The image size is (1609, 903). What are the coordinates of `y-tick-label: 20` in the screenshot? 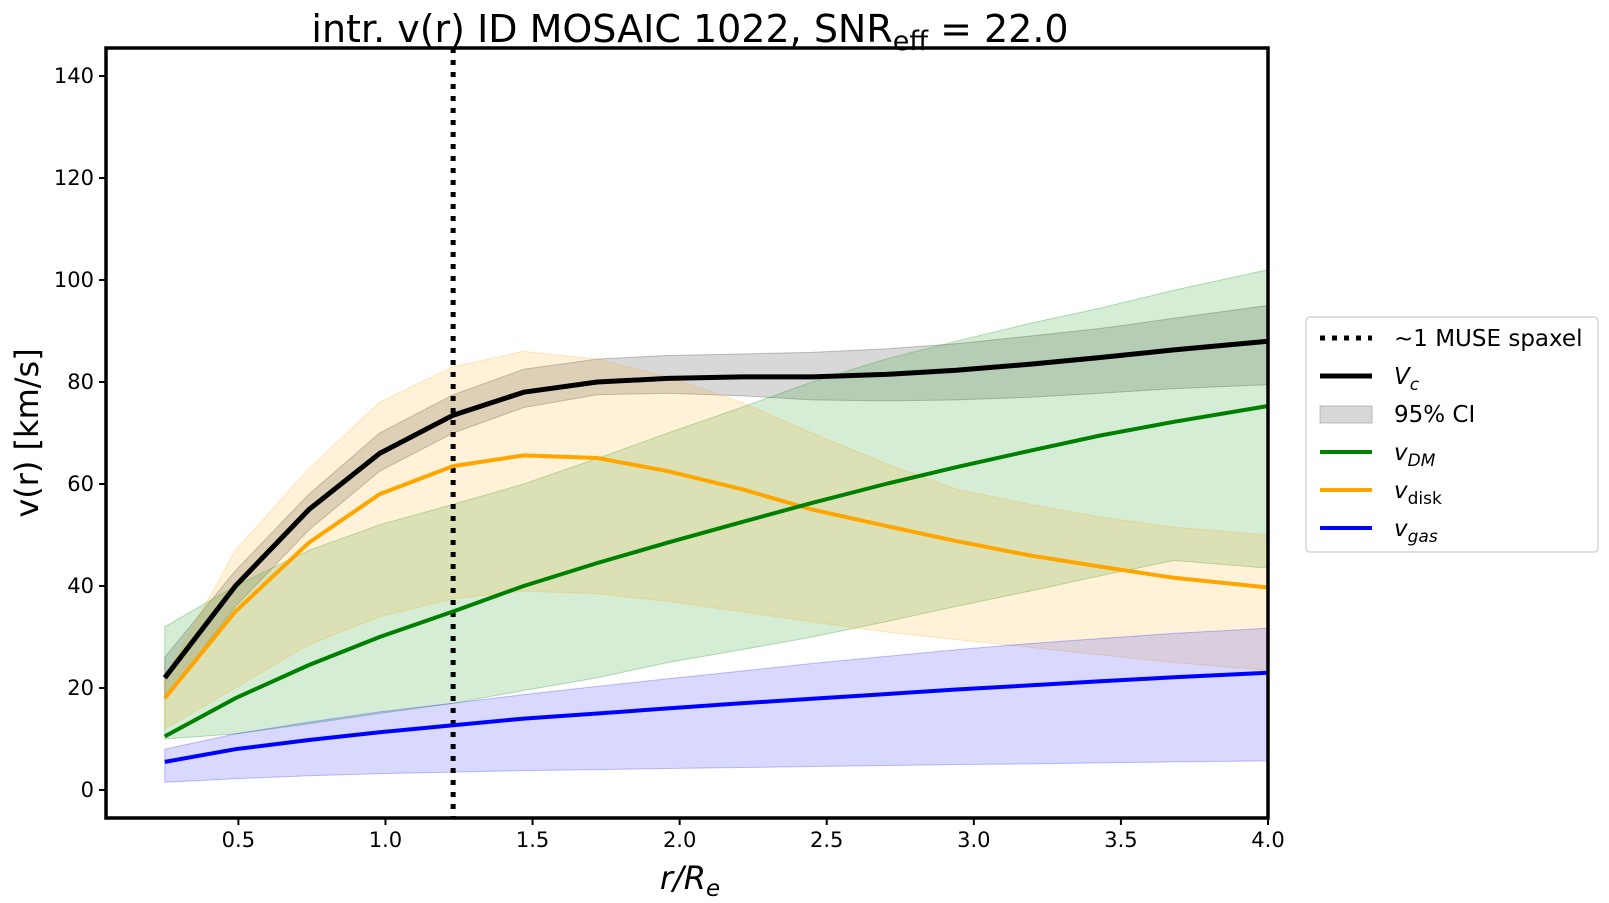 It's located at (80, 688).